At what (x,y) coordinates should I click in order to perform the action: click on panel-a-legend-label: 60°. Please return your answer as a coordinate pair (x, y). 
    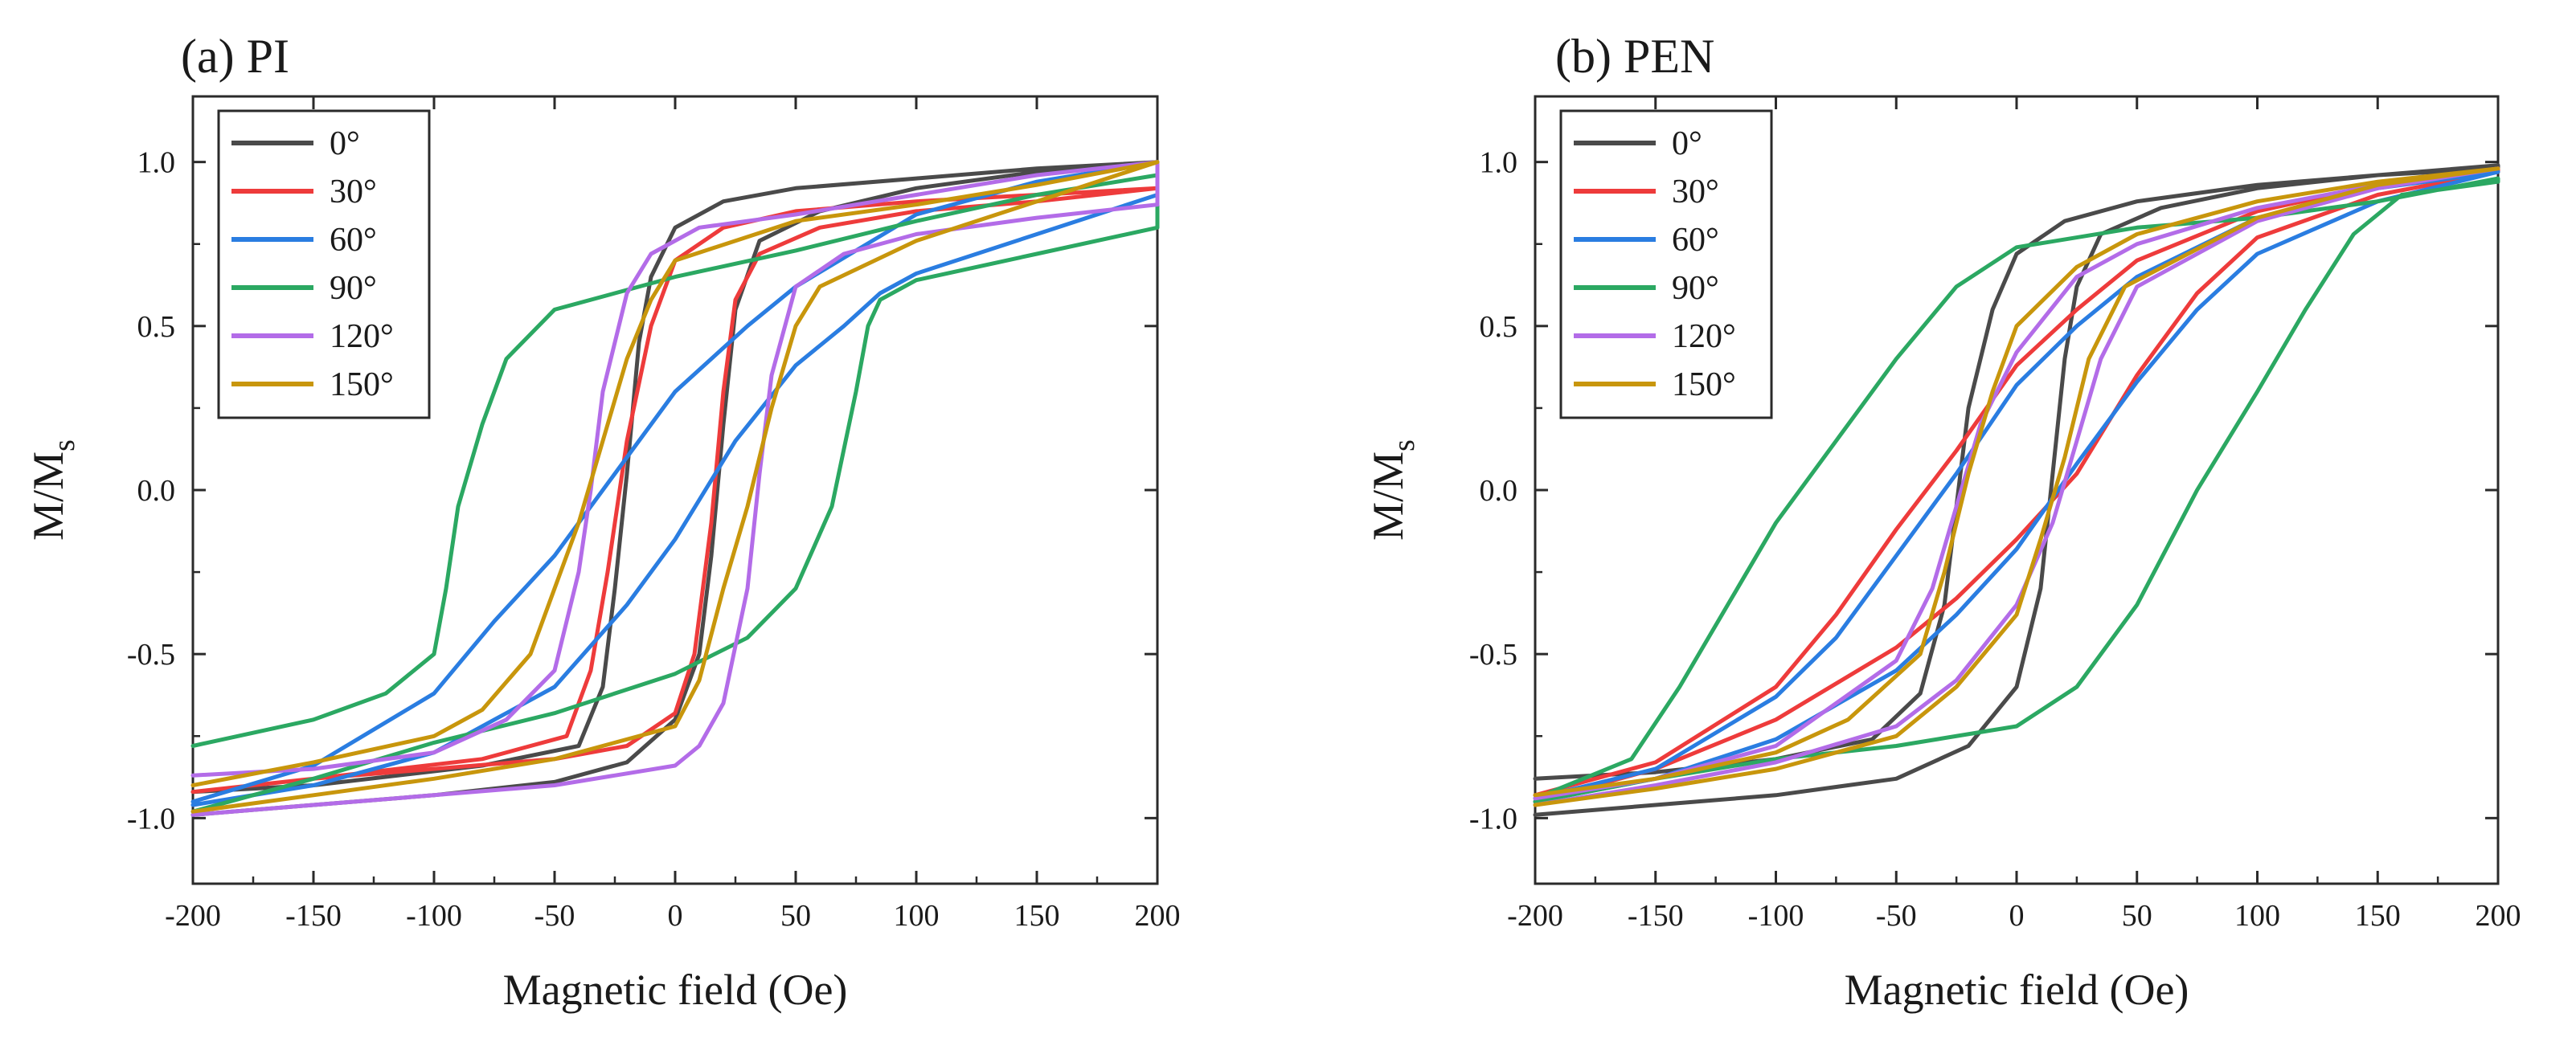
    Looking at the image, I should click on (353, 240).